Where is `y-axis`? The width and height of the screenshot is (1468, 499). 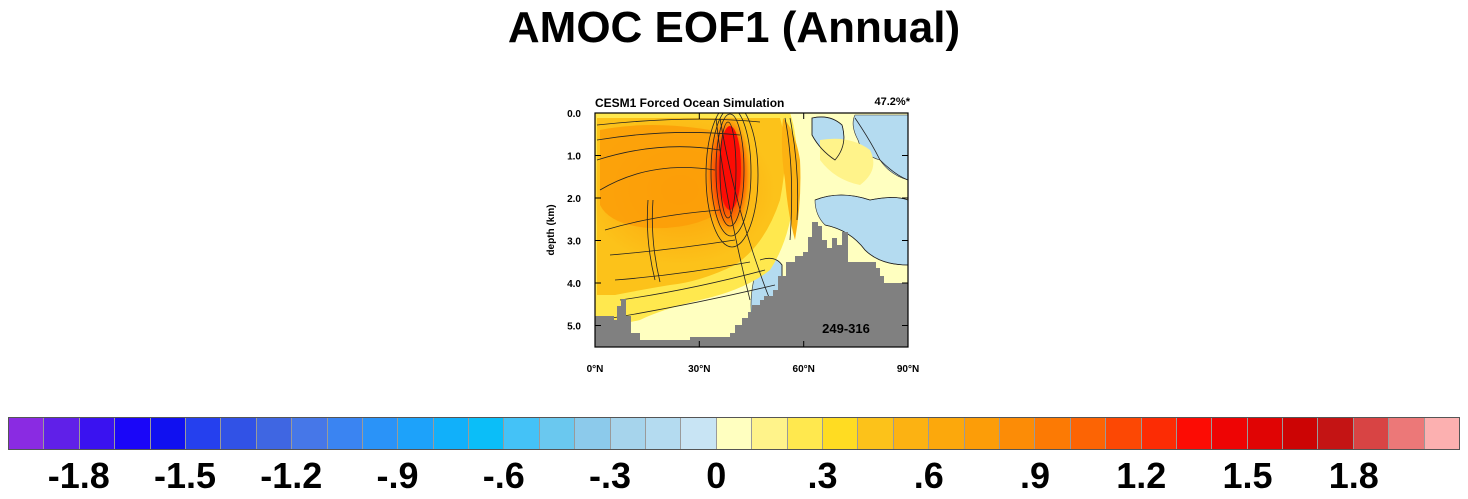 y-axis is located at coordinates (751, 219).